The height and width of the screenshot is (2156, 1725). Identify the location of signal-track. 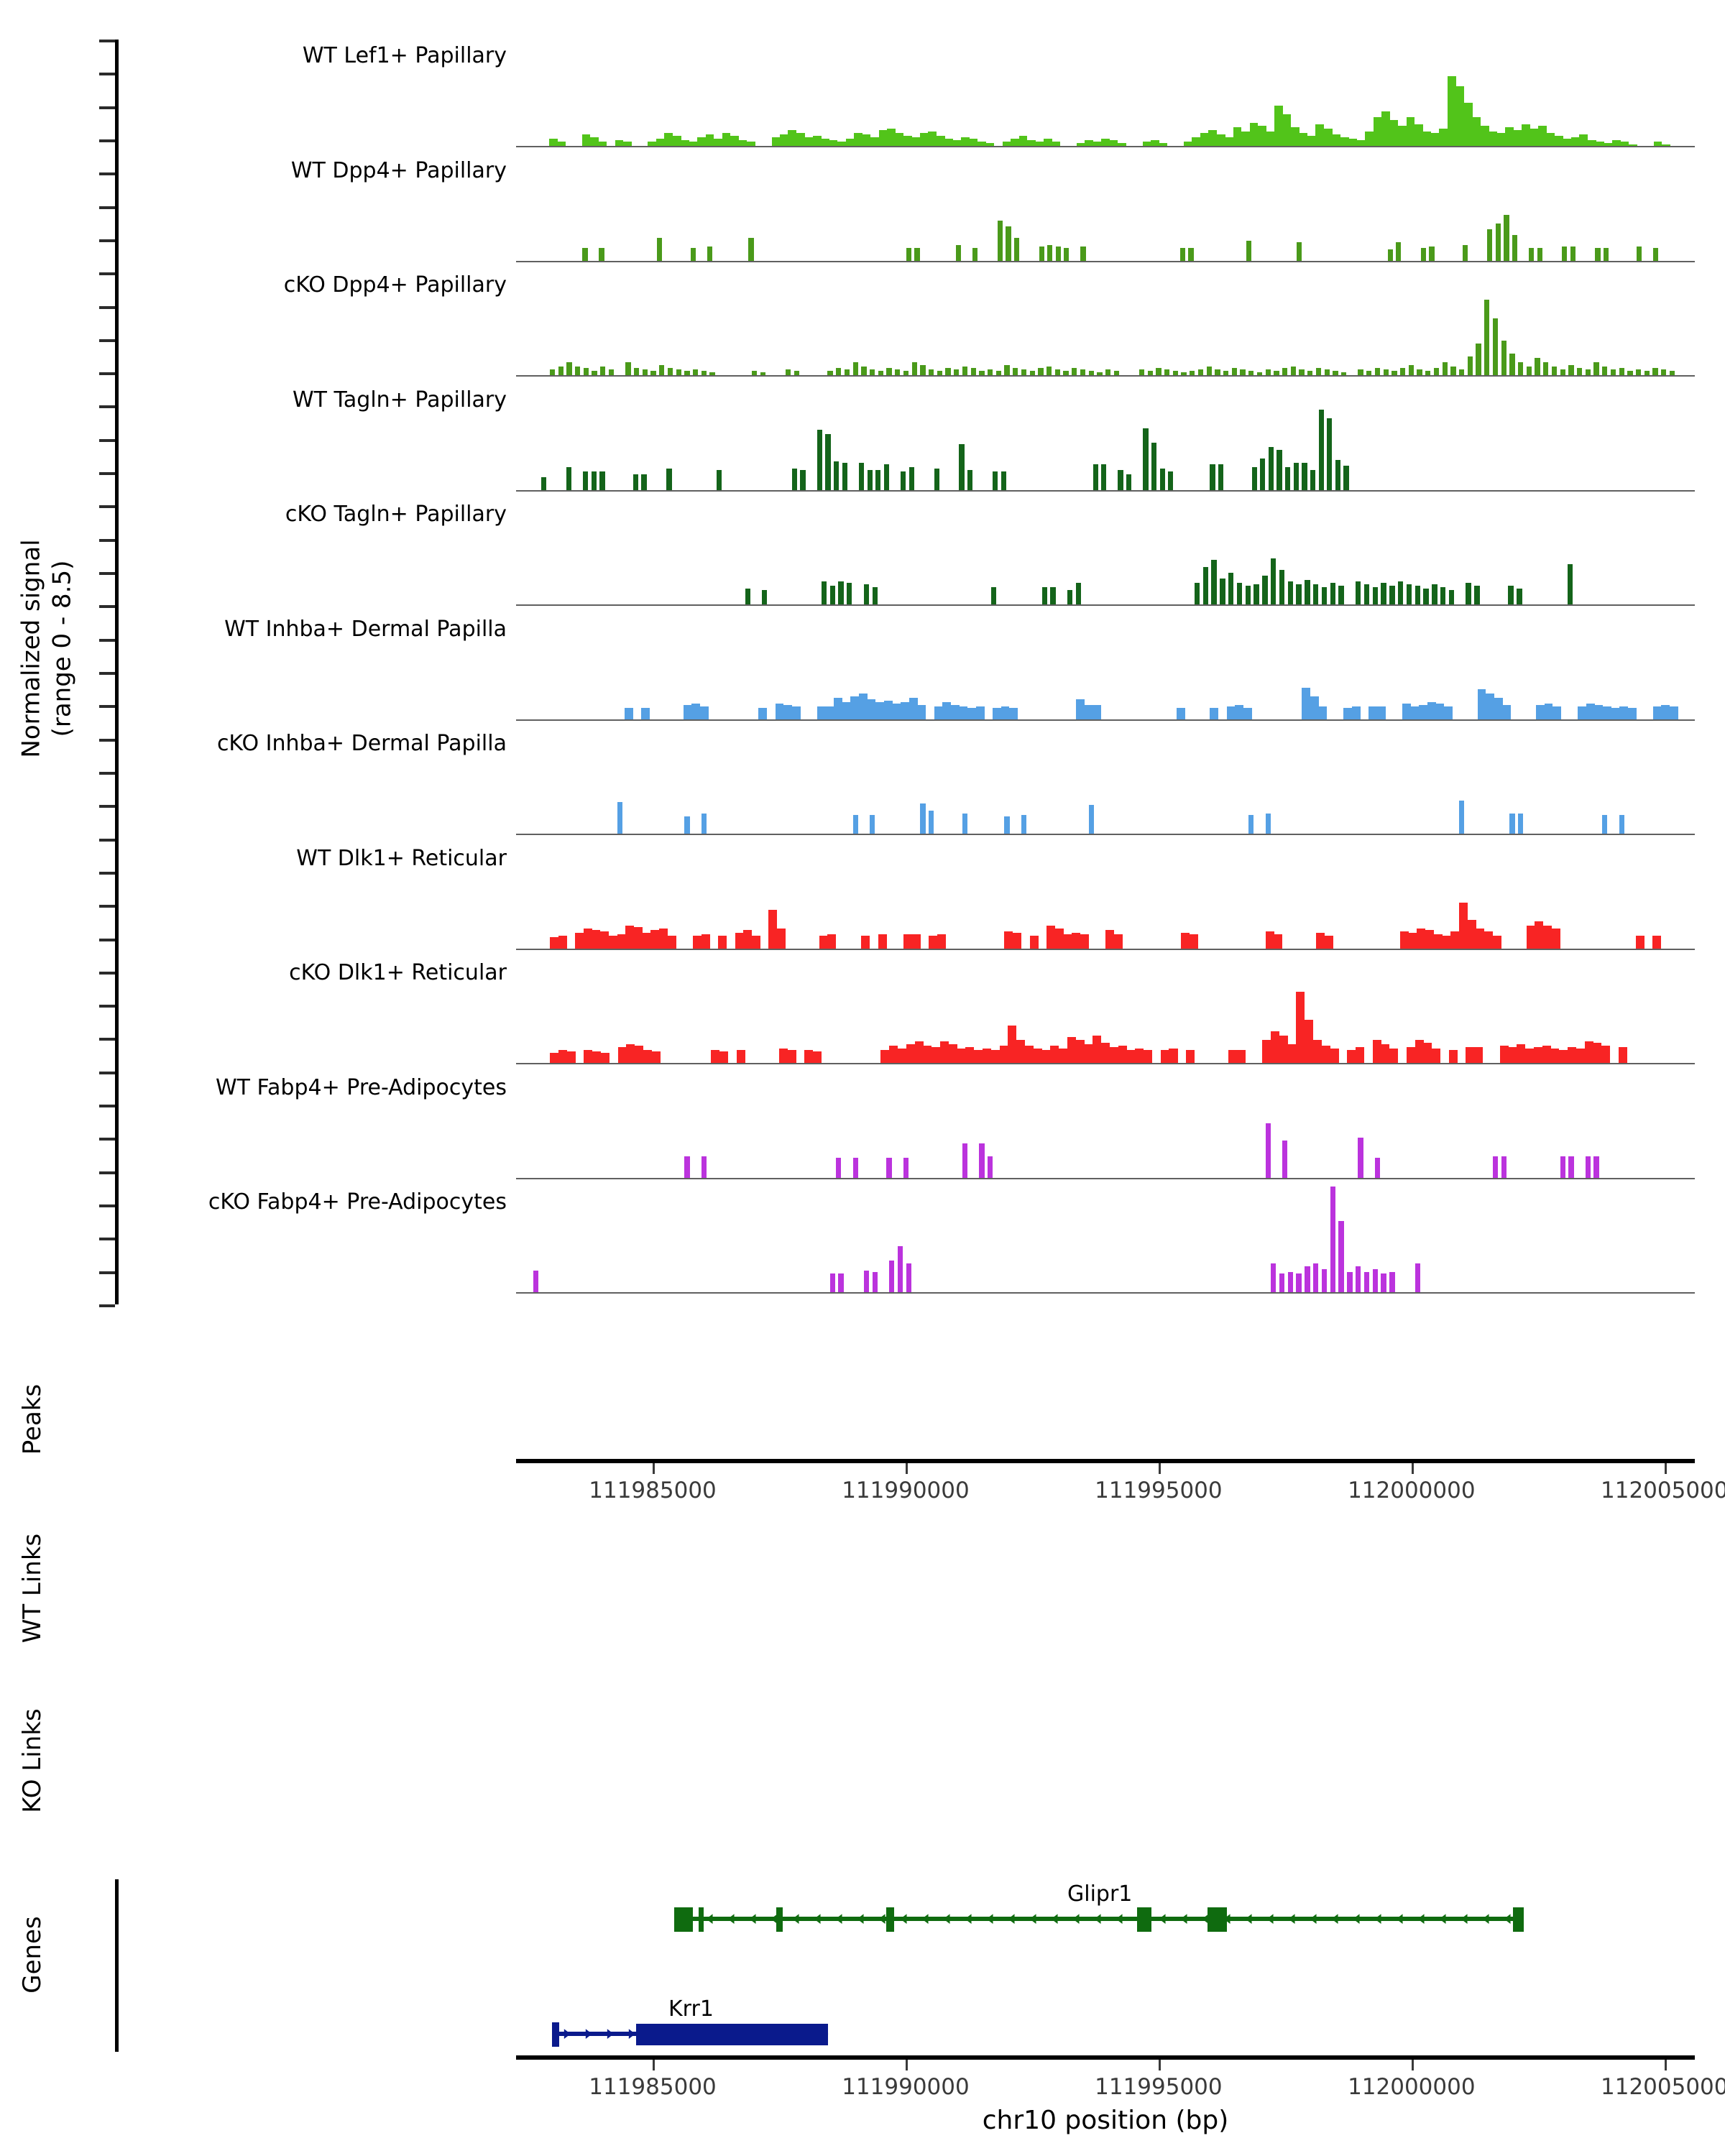
(1105, 102).